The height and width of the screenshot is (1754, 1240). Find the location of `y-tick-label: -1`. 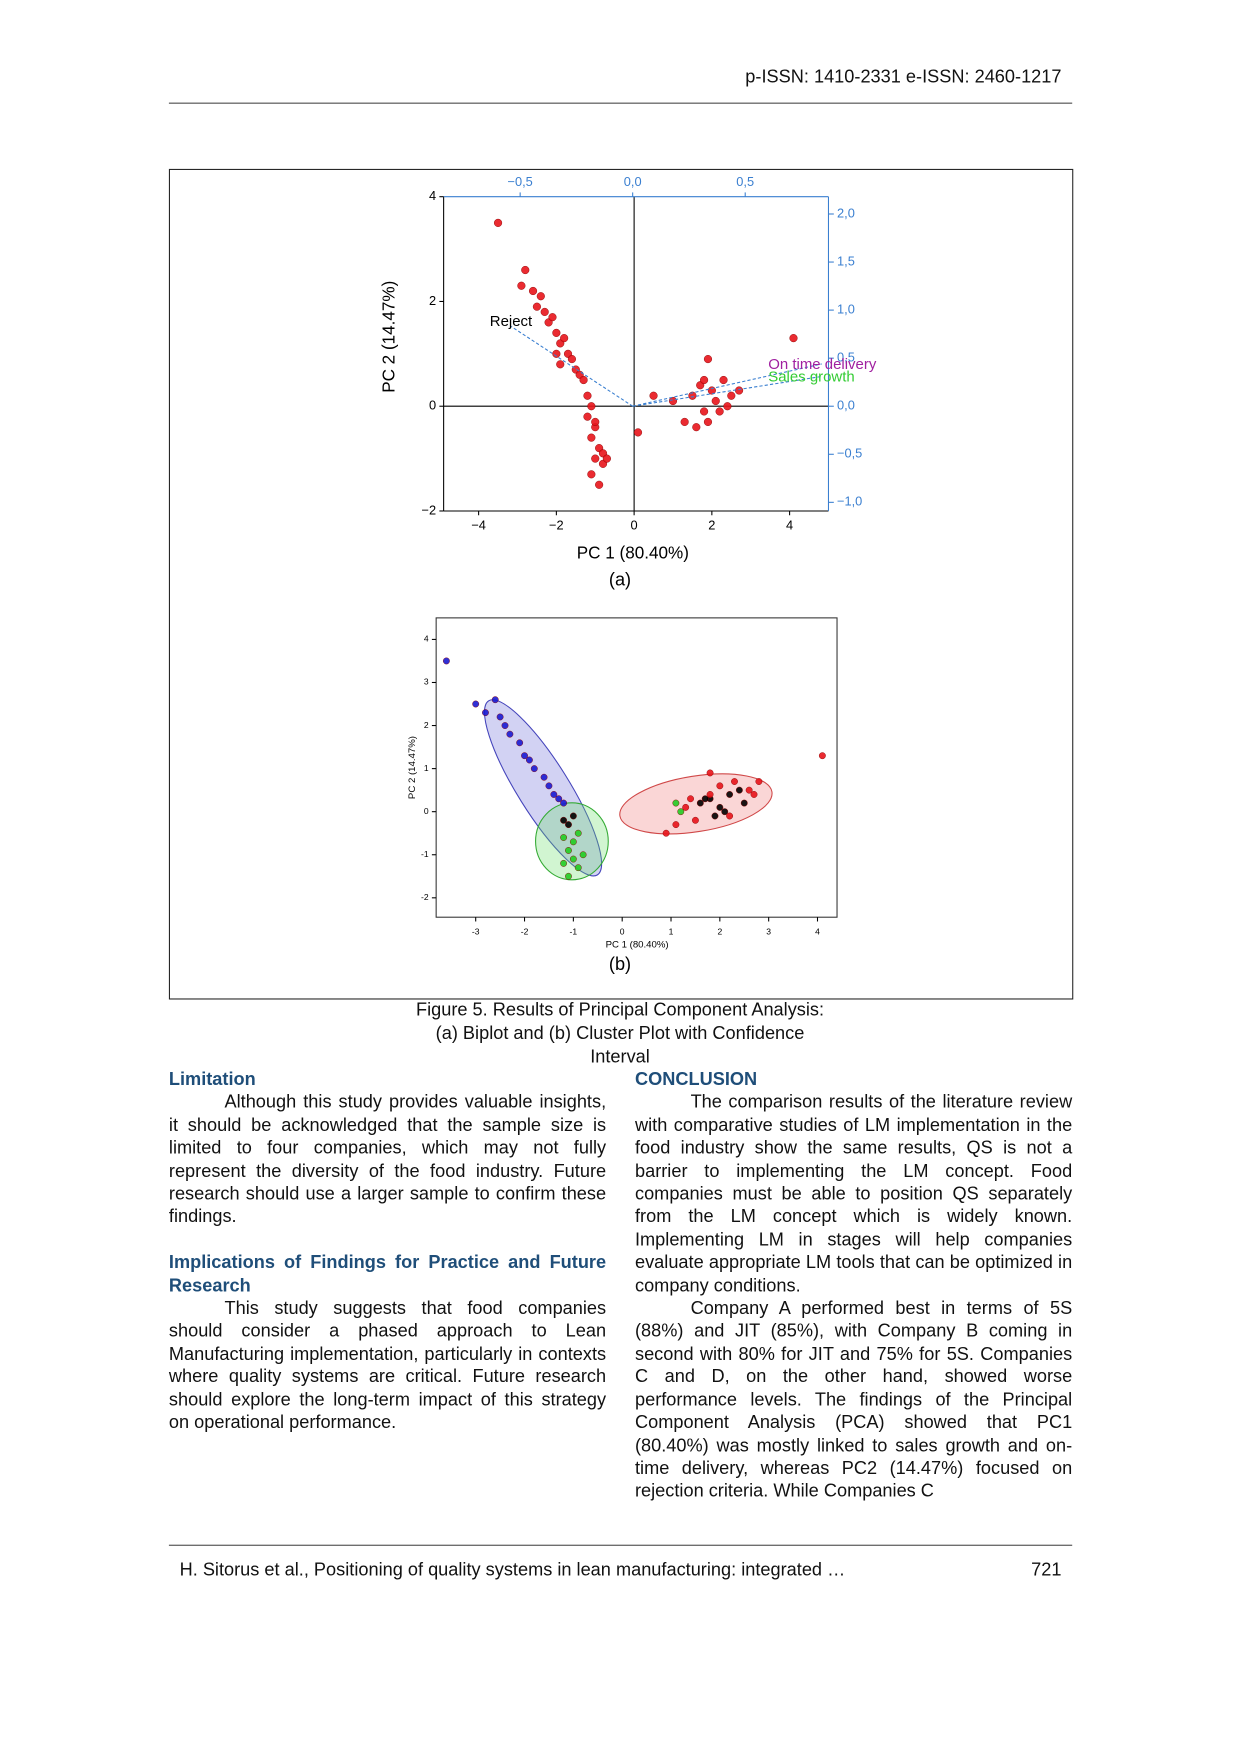

y-tick-label: -1 is located at coordinates (425, 854).